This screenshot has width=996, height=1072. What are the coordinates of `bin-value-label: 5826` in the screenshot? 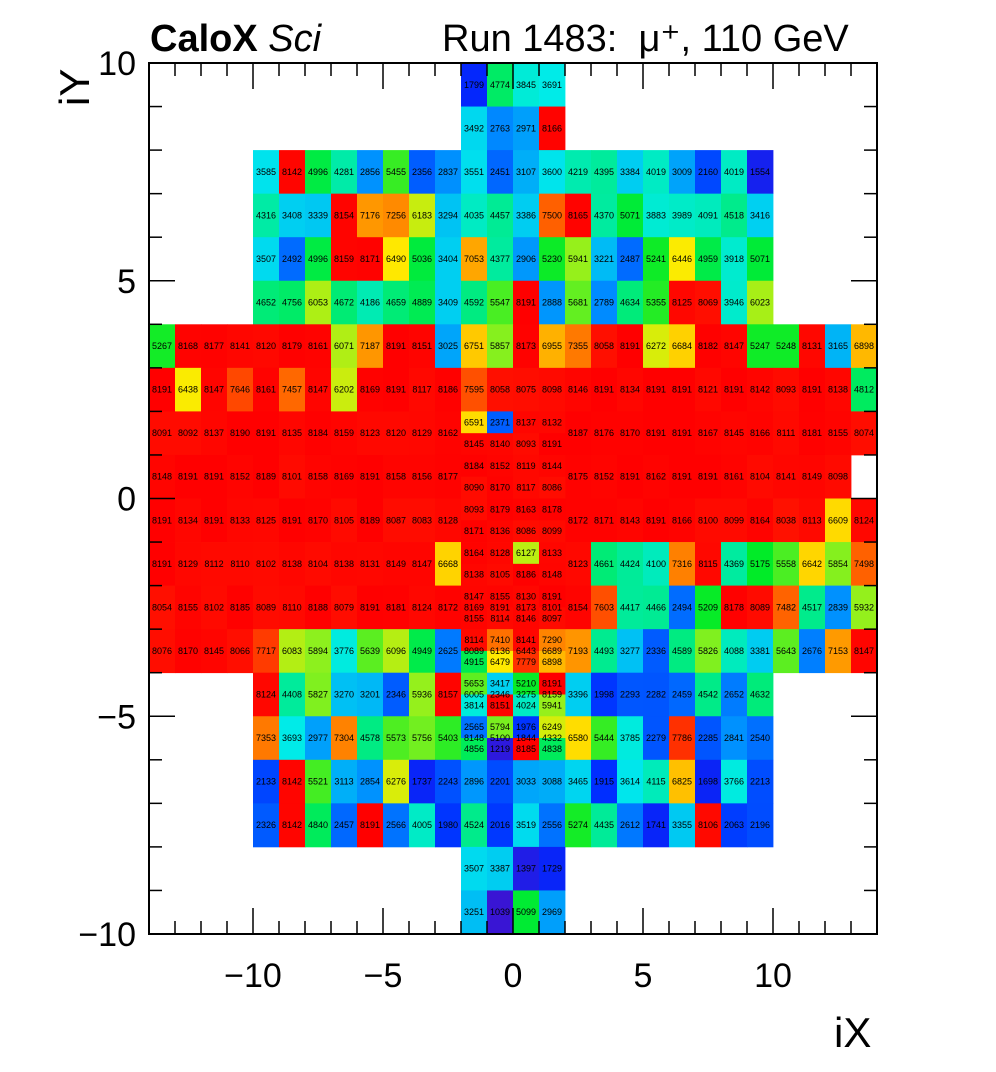 It's located at (708, 651).